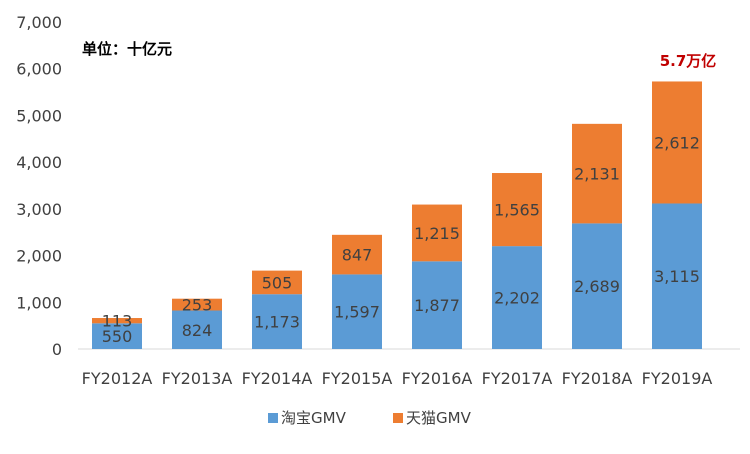 The height and width of the screenshot is (454, 750). Describe the element at coordinates (437, 378) in the screenshot. I see `x-tick-label: FY2016A` at that location.